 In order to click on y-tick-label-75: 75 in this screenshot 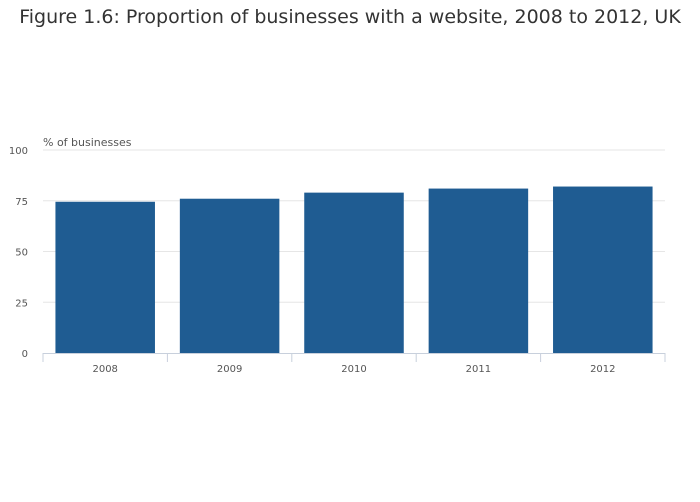, I will do `click(21, 202)`.